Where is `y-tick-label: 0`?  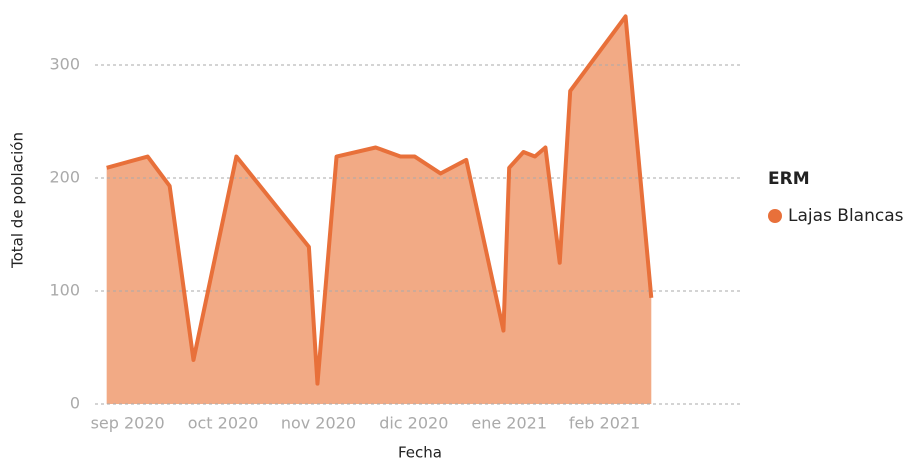
y-tick-label: 0 is located at coordinates (75, 403).